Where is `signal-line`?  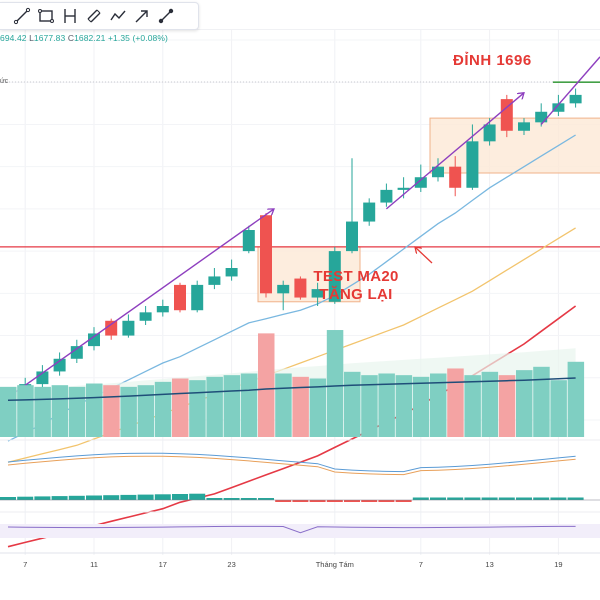
signal-line is located at coordinates (291, 465).